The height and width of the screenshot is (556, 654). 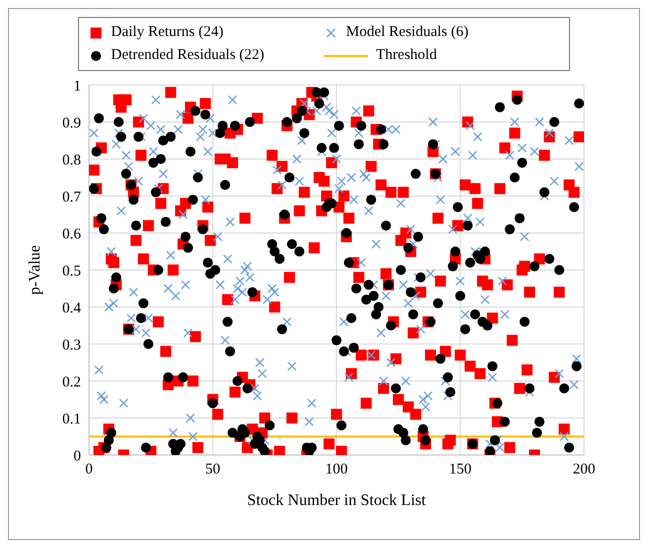 What do you see at coordinates (71, 382) in the screenshot?
I see `y-tick-label: 0.2` at bounding box center [71, 382].